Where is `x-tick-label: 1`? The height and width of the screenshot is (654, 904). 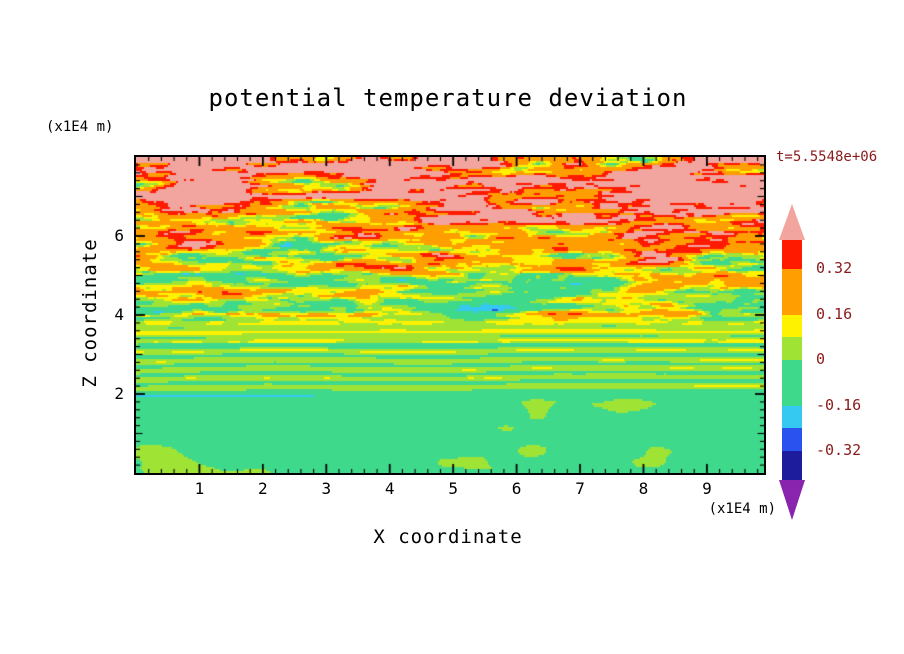
x-tick-label: 1 is located at coordinates (199, 488).